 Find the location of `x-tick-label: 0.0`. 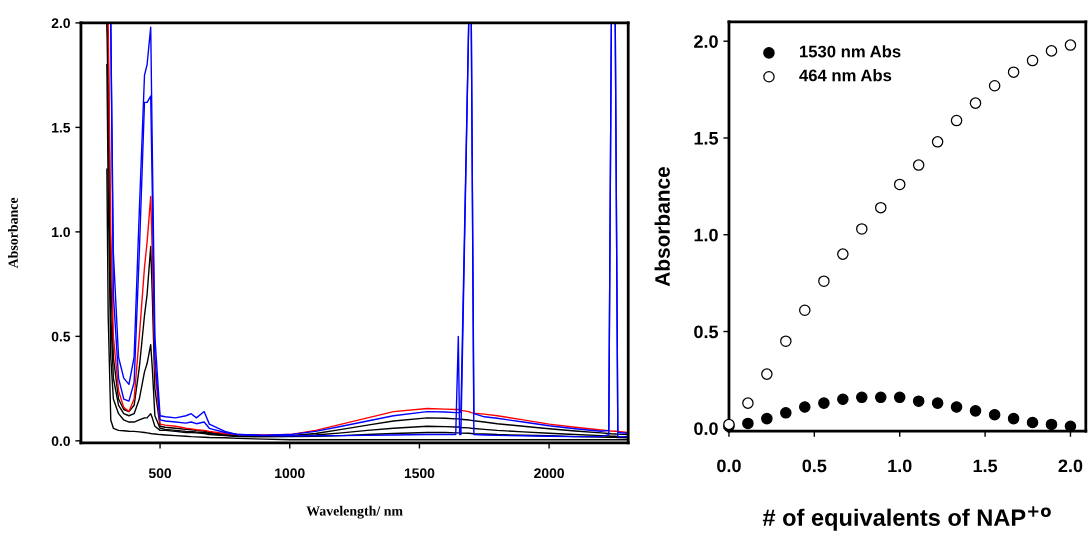

x-tick-label: 0.0 is located at coordinates (729, 466).